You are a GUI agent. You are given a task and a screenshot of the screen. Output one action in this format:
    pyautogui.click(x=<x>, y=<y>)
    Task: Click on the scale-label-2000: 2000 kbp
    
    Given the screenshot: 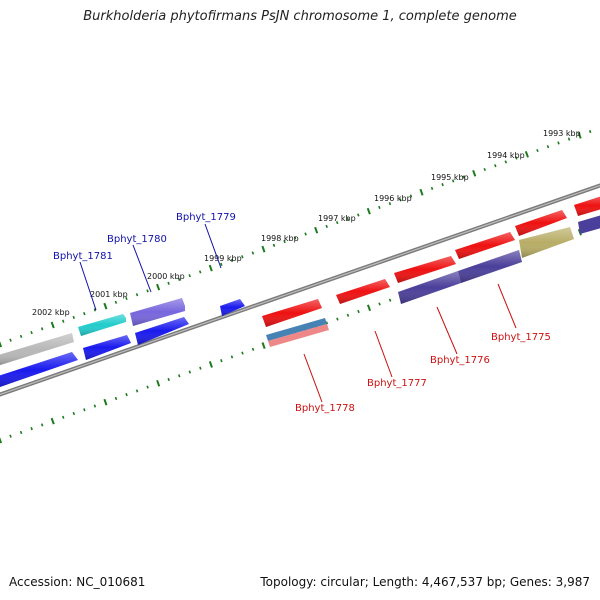 What is the action you would take?
    pyautogui.click(x=166, y=276)
    